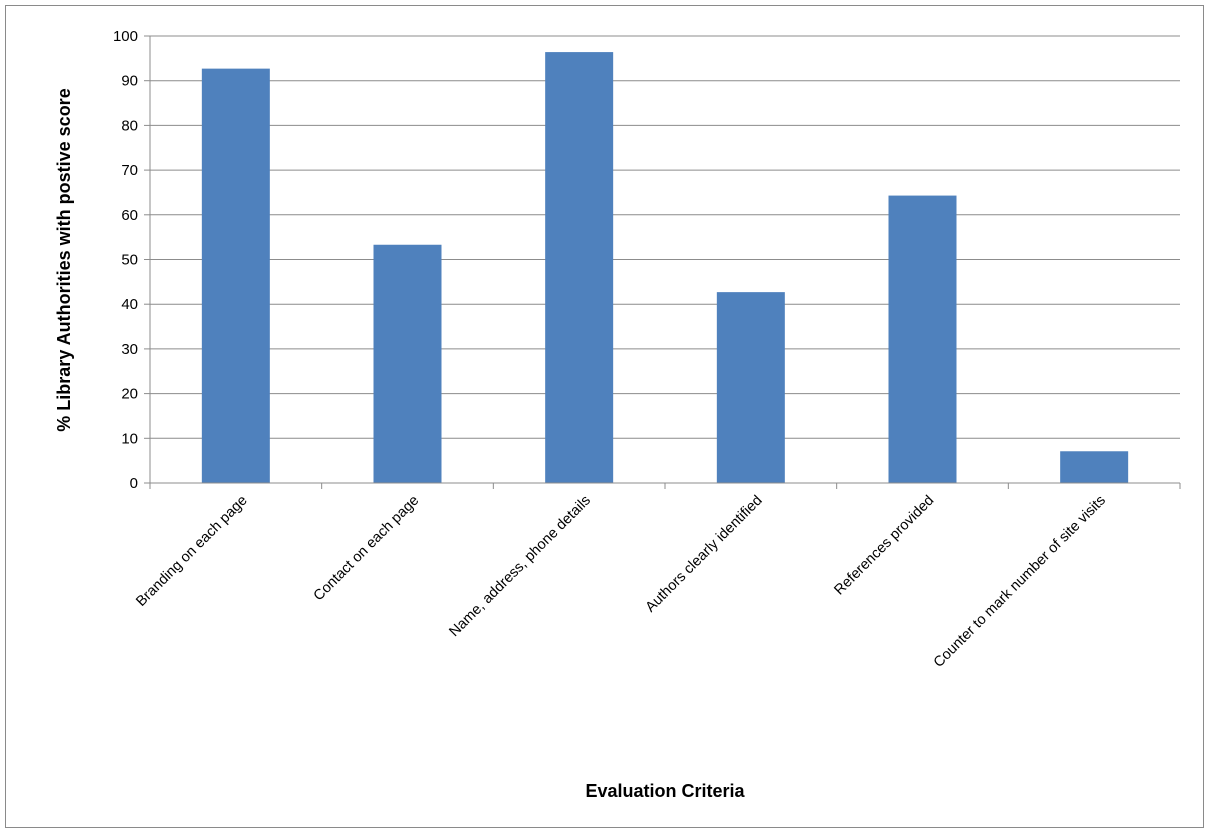 The width and height of the screenshot is (1211, 835). What do you see at coordinates (665, 791) in the screenshot?
I see `x-axis-title: Evaluation Criteria` at bounding box center [665, 791].